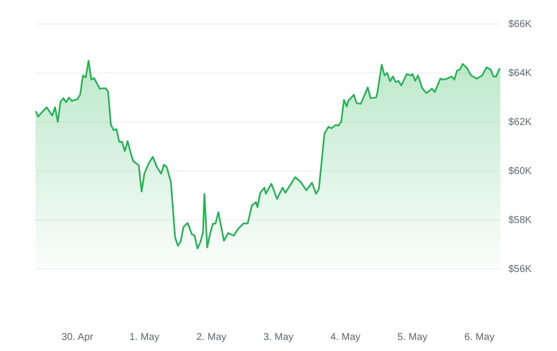 Image resolution: width=557 pixels, height=351 pixels. What do you see at coordinates (520, 122) in the screenshot?
I see `y-tick-label: $62K` at bounding box center [520, 122].